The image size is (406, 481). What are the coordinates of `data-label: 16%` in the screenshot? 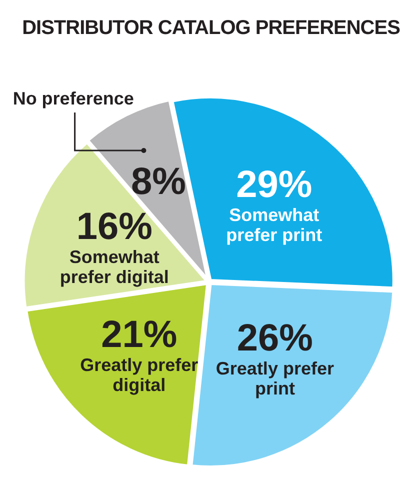 It's located at (114, 227).